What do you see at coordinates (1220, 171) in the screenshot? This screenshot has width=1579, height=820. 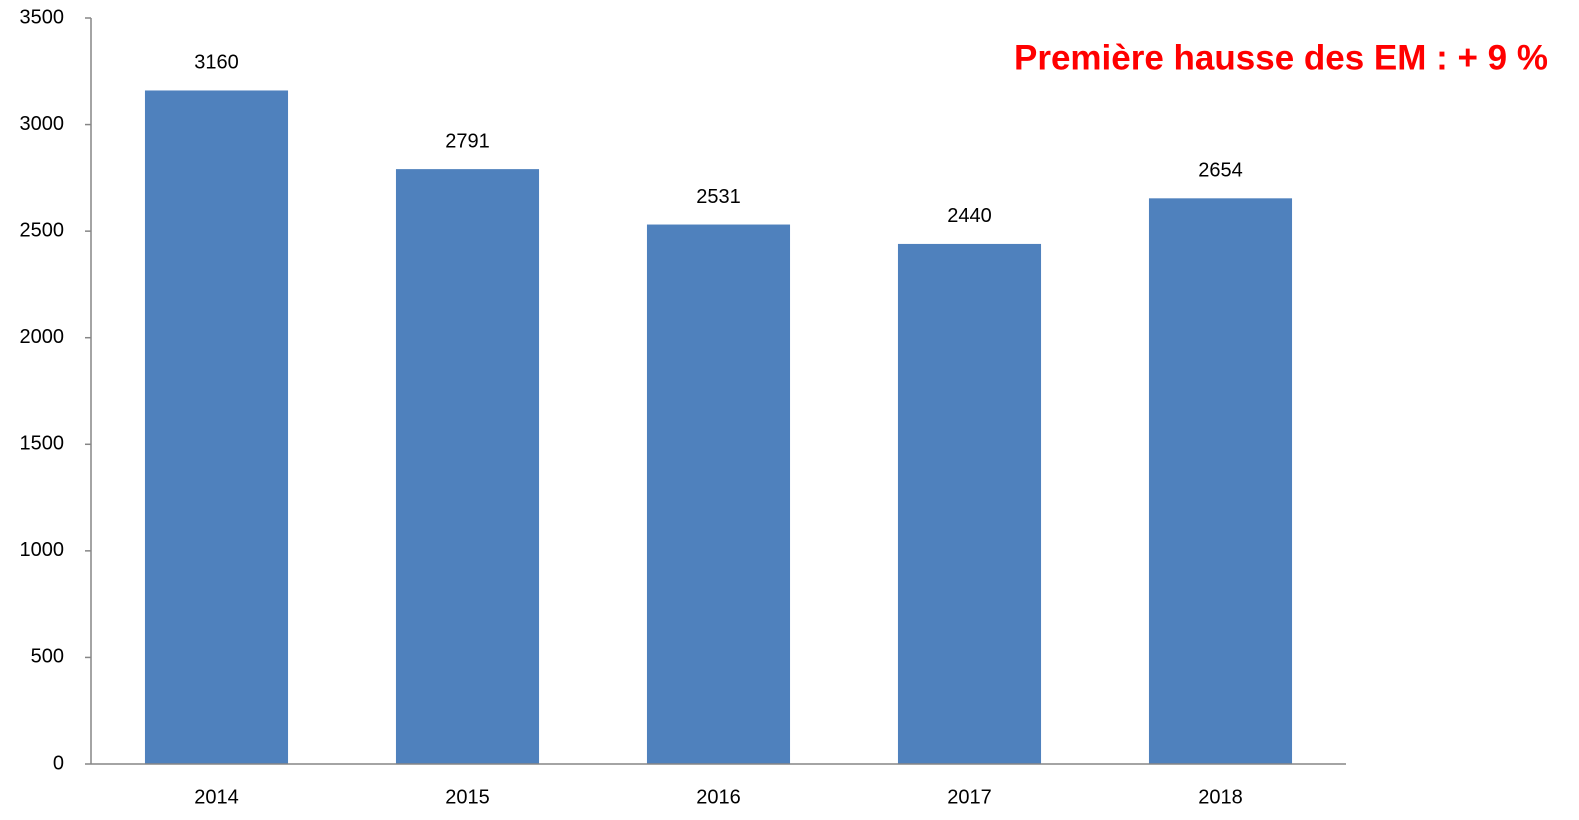 I see `data-label: 2654` at bounding box center [1220, 171].